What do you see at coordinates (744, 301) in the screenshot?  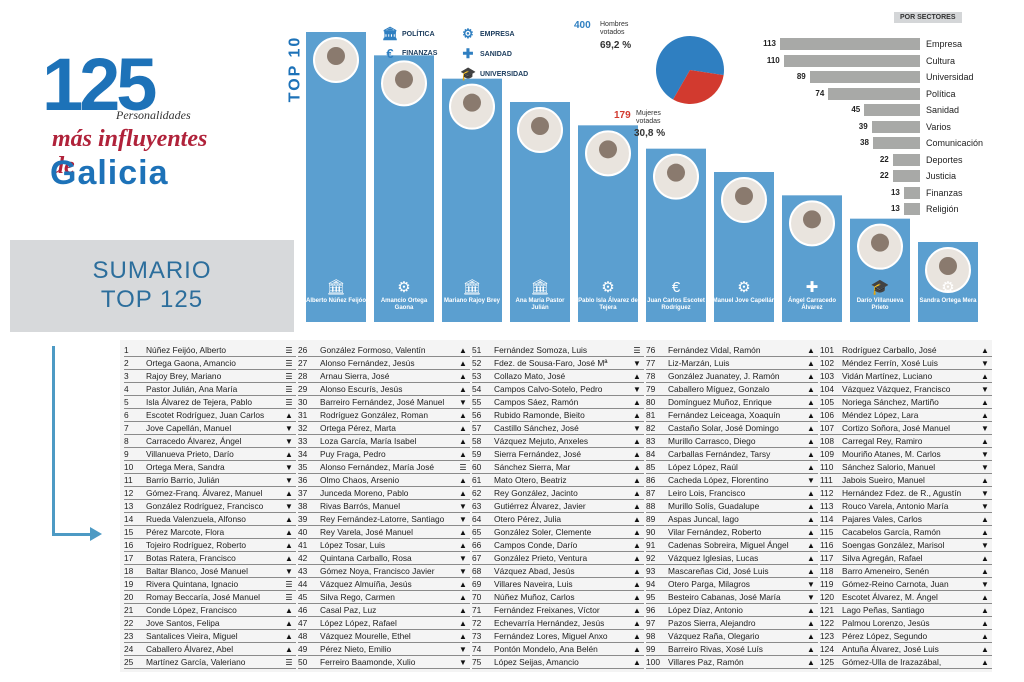 I see `top10-bar-name: Manuel Jove Capellán` at bounding box center [744, 301].